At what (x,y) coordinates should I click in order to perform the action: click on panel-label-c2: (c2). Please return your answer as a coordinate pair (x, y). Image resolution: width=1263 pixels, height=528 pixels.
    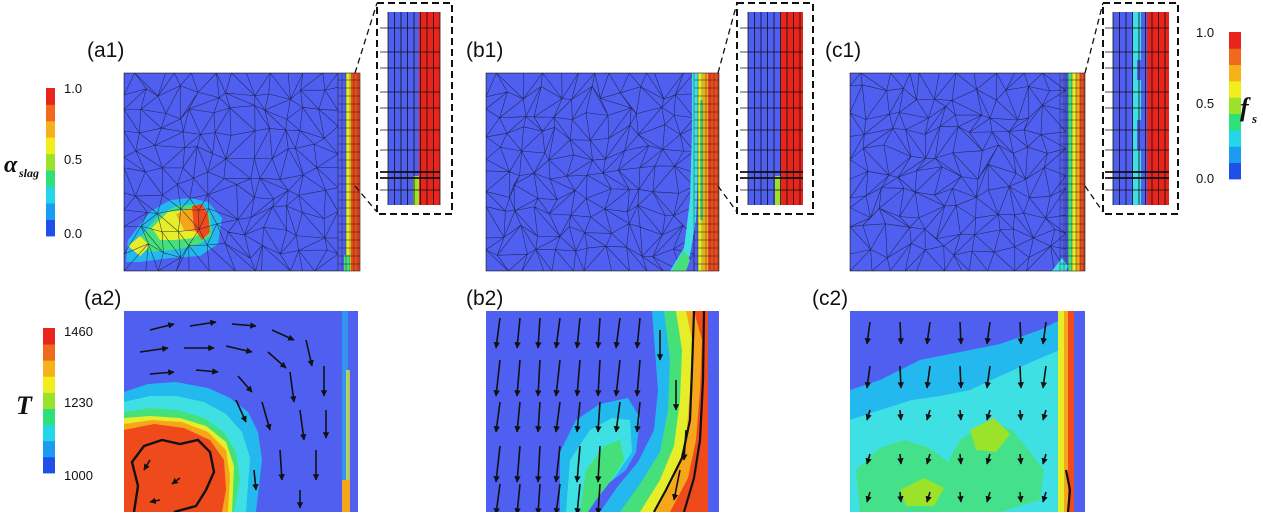
    Looking at the image, I should click on (830, 298).